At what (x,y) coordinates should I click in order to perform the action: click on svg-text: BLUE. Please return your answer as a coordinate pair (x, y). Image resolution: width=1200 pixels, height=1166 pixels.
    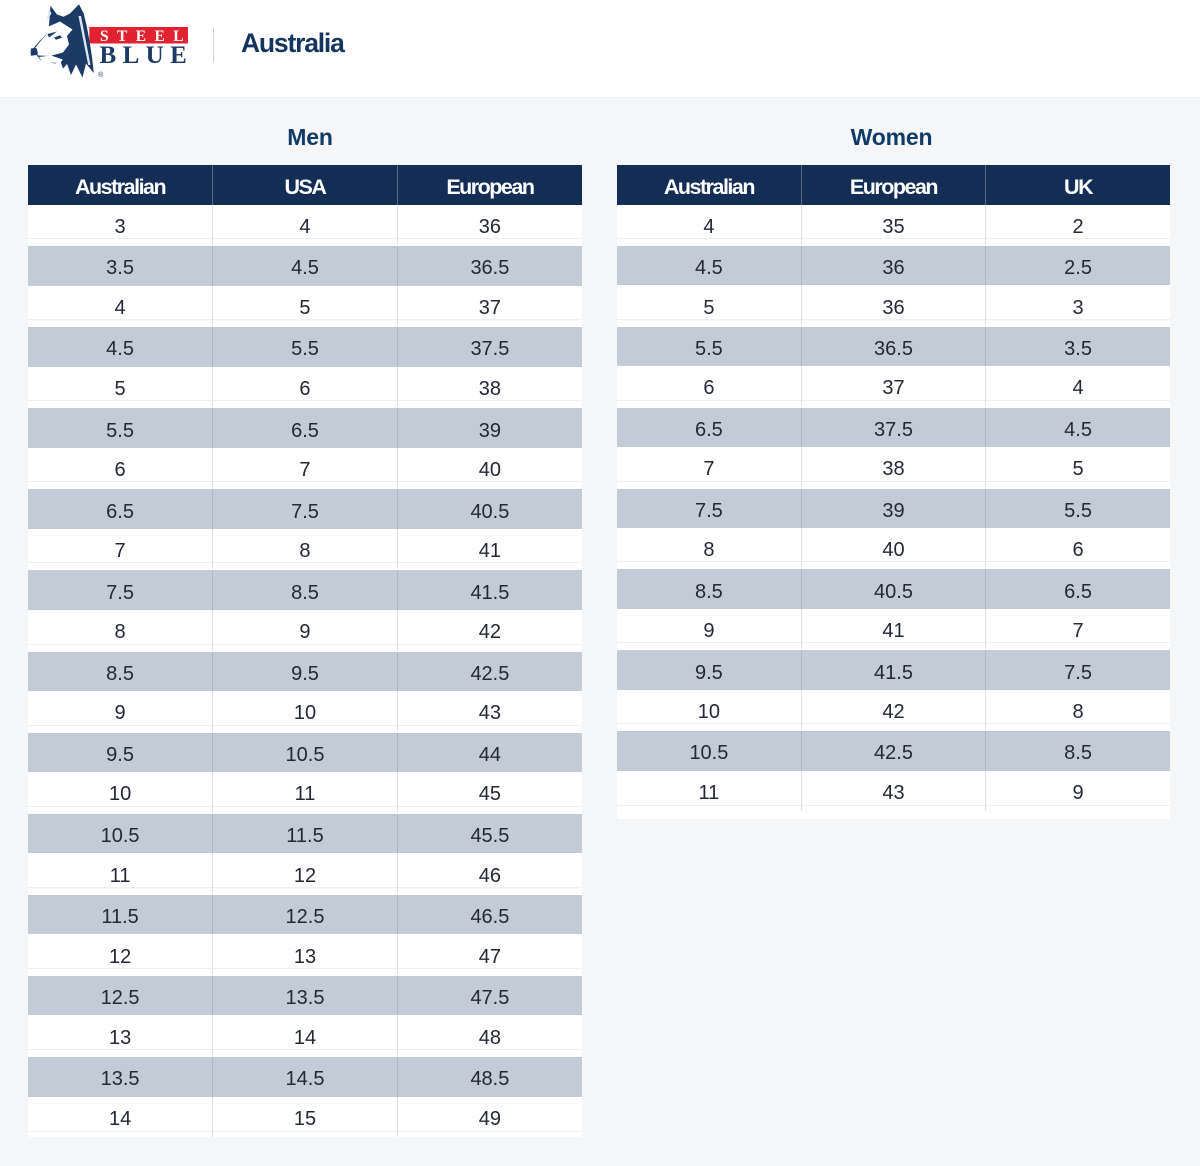
    Looking at the image, I should click on (147, 55).